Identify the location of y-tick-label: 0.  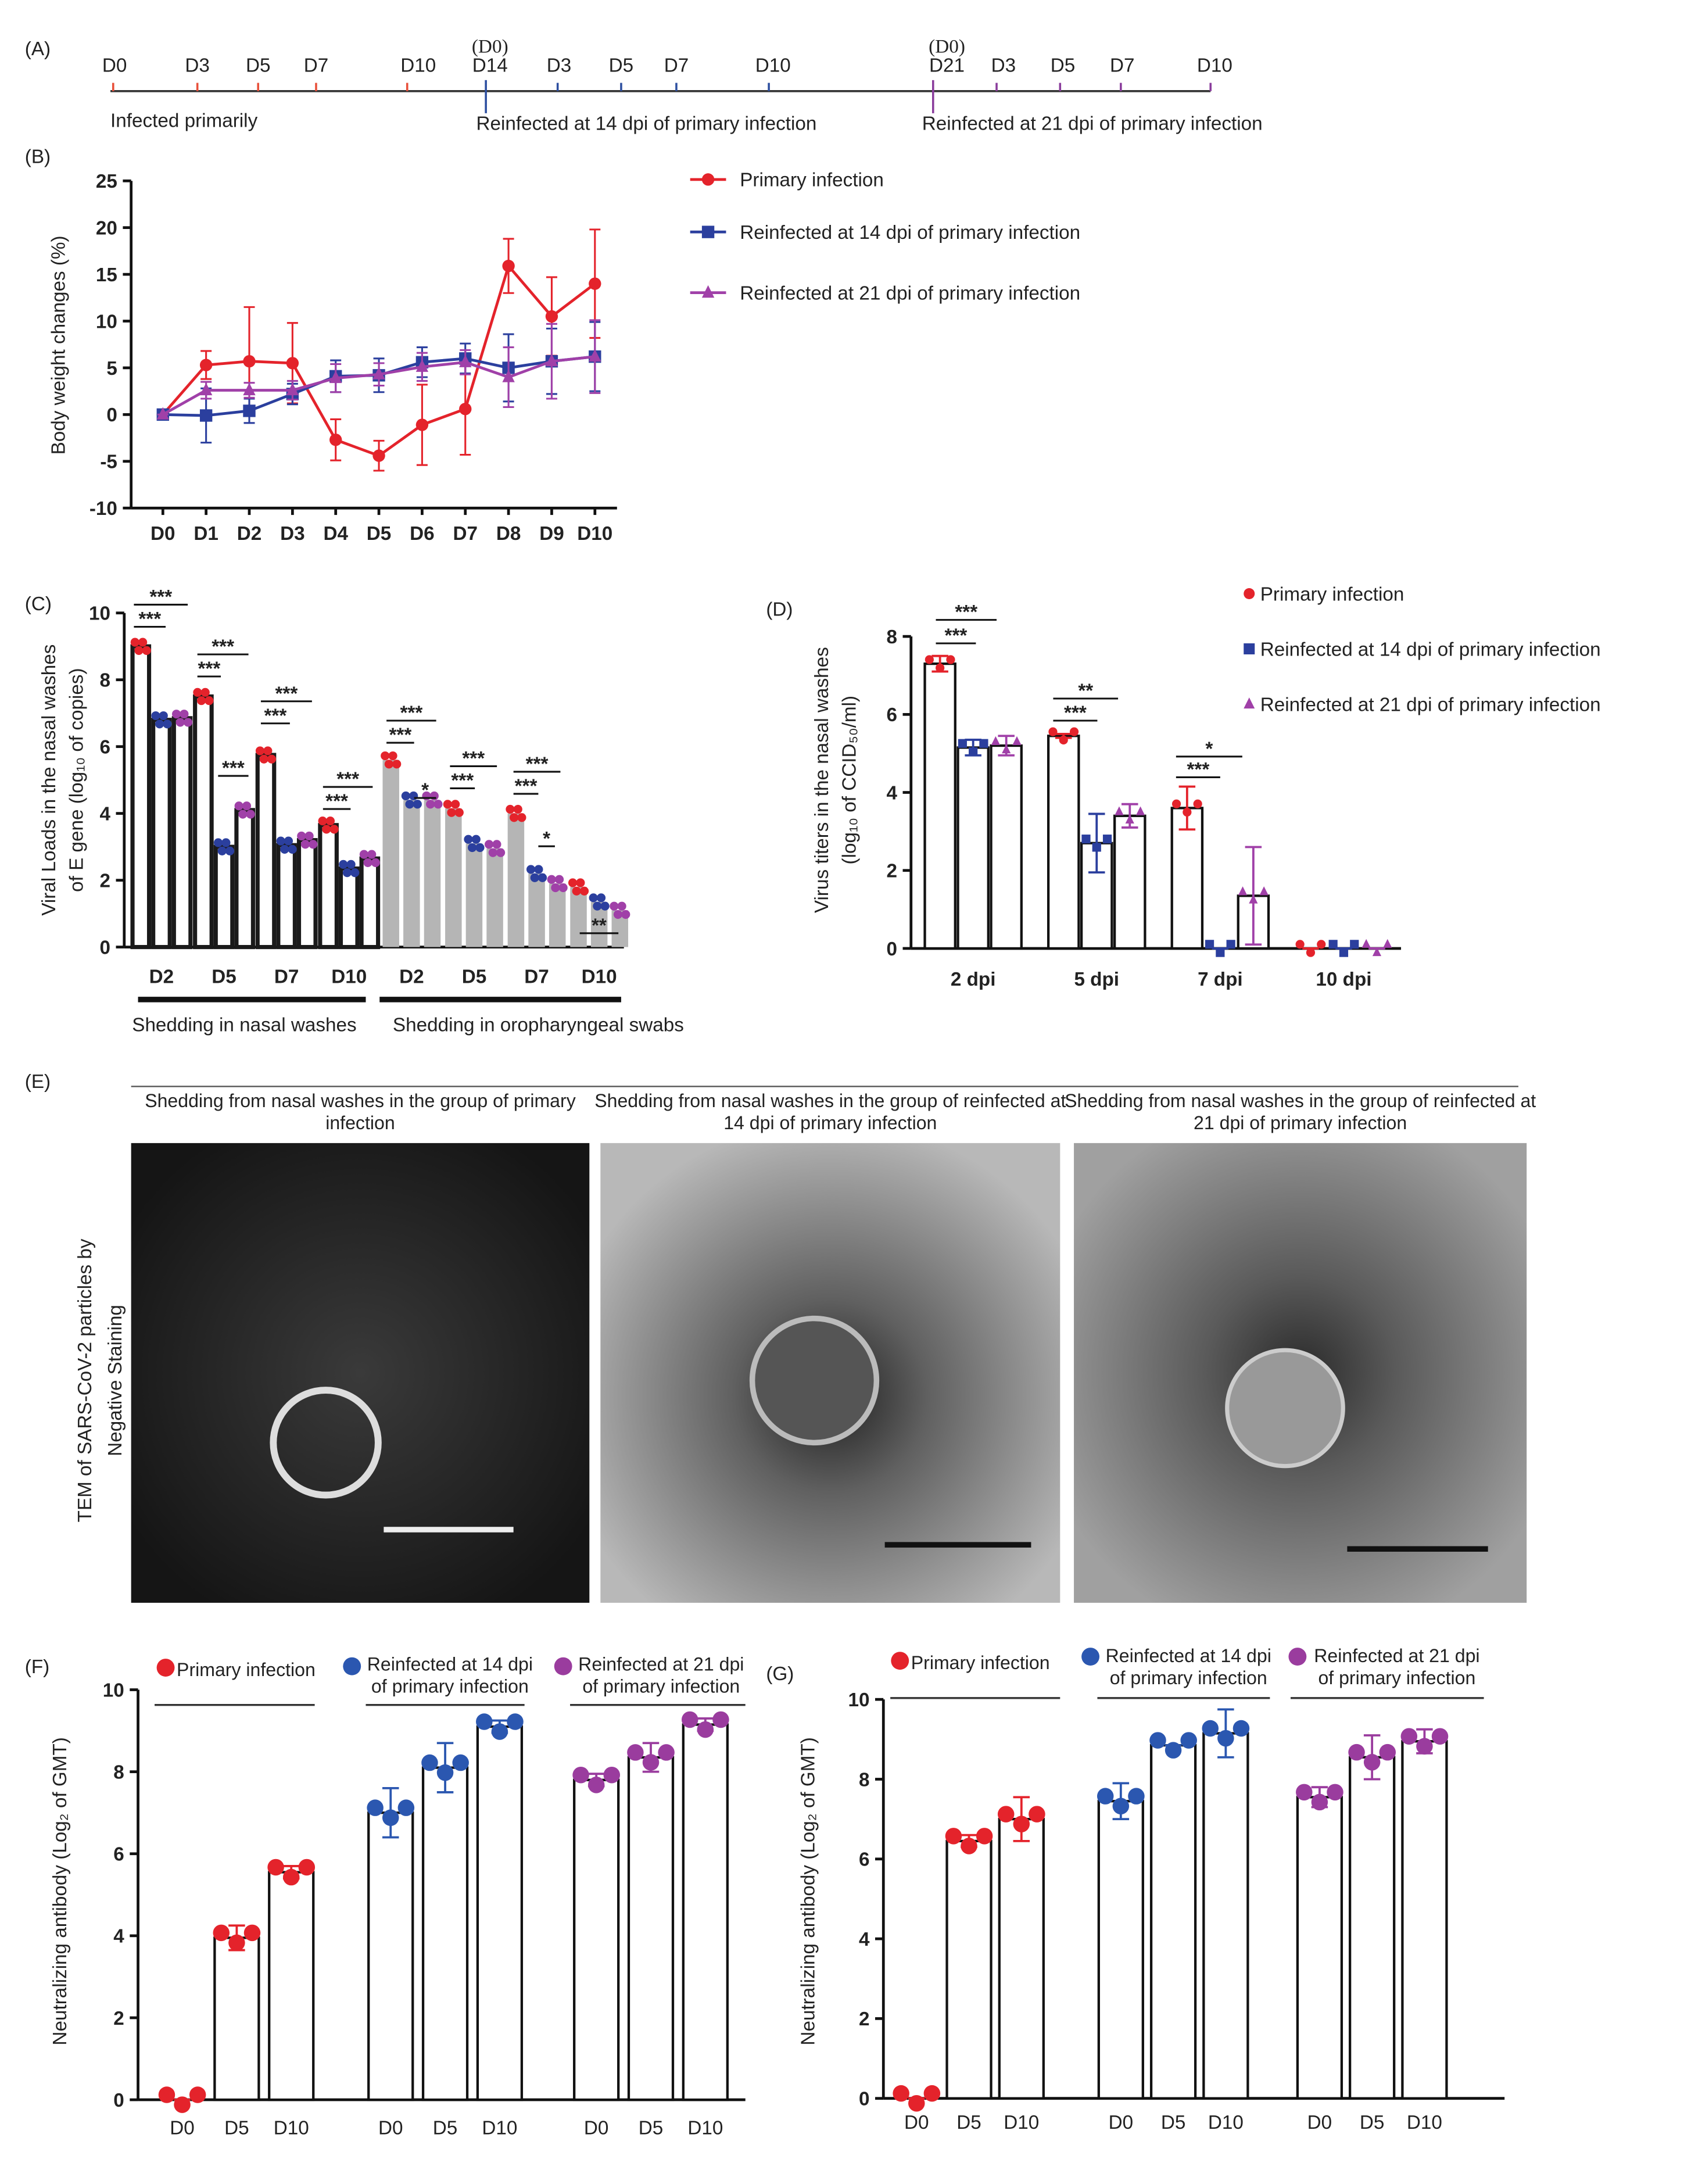
(118, 2101).